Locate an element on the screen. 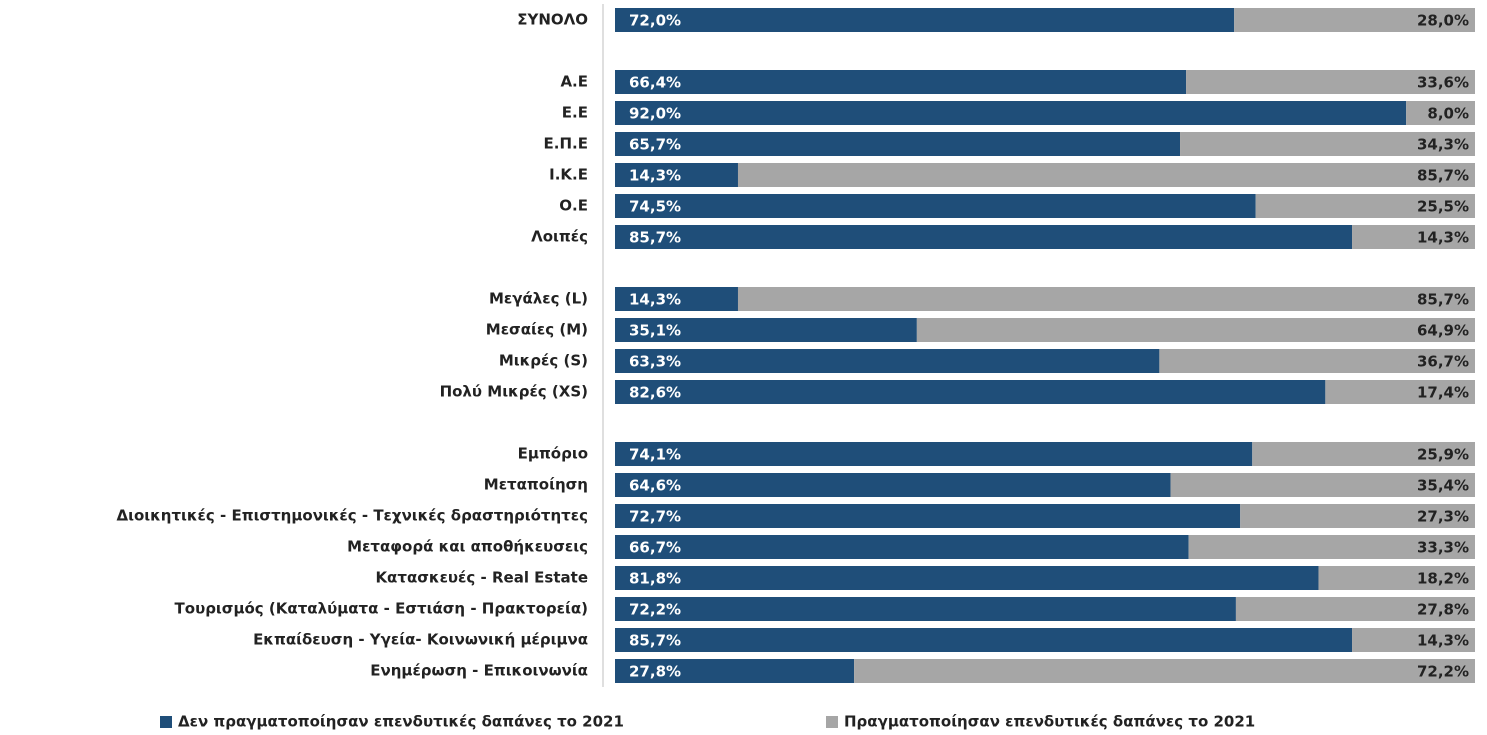 The image size is (1487, 735). value-label: 74,1% is located at coordinates (655, 455).